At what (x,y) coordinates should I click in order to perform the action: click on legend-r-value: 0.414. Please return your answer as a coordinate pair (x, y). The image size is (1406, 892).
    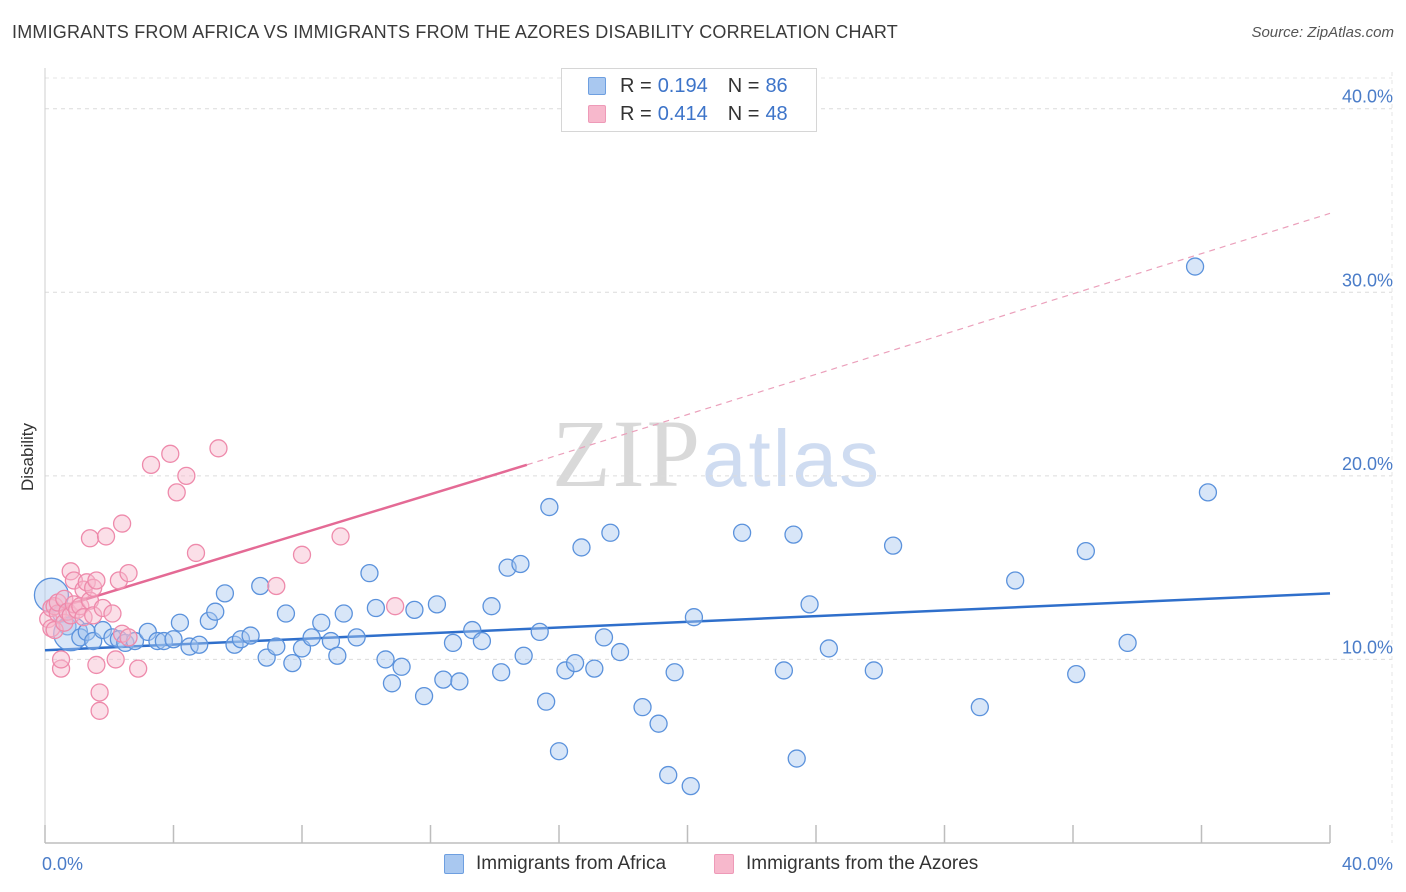
    Looking at the image, I should click on (682, 113).